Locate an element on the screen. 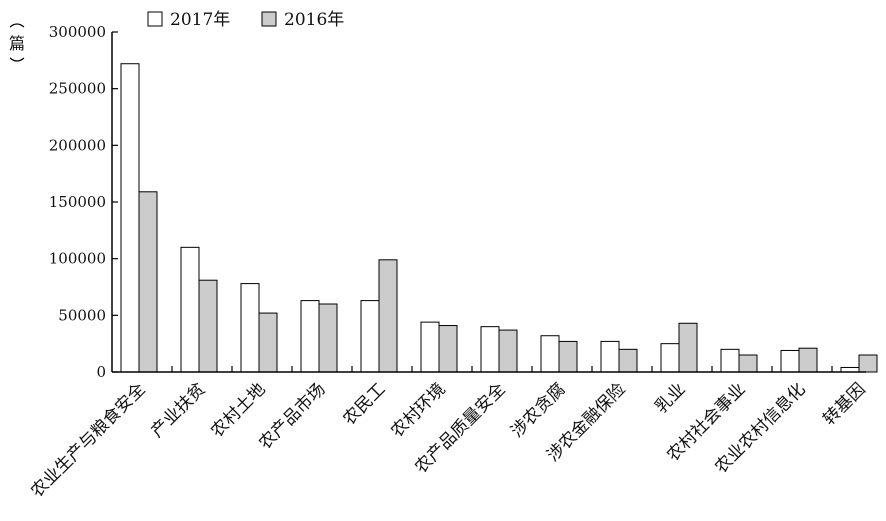  y-tick-label: 0 is located at coordinates (101, 372).